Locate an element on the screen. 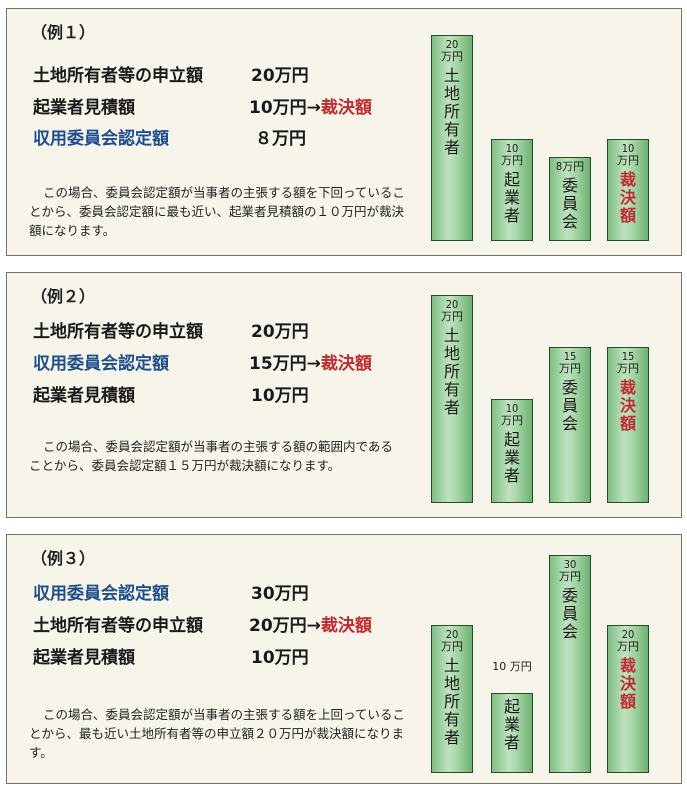  bar-amount: 30 万円 is located at coordinates (570, 570).